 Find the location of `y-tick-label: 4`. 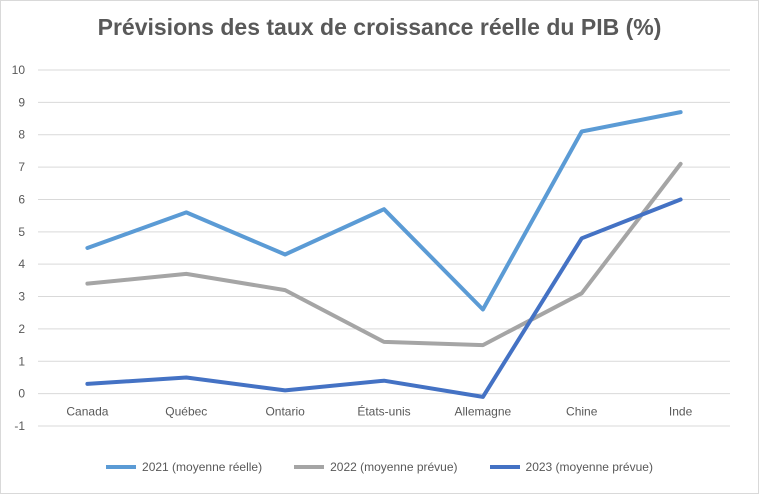

y-tick-label: 4 is located at coordinates (21, 264).